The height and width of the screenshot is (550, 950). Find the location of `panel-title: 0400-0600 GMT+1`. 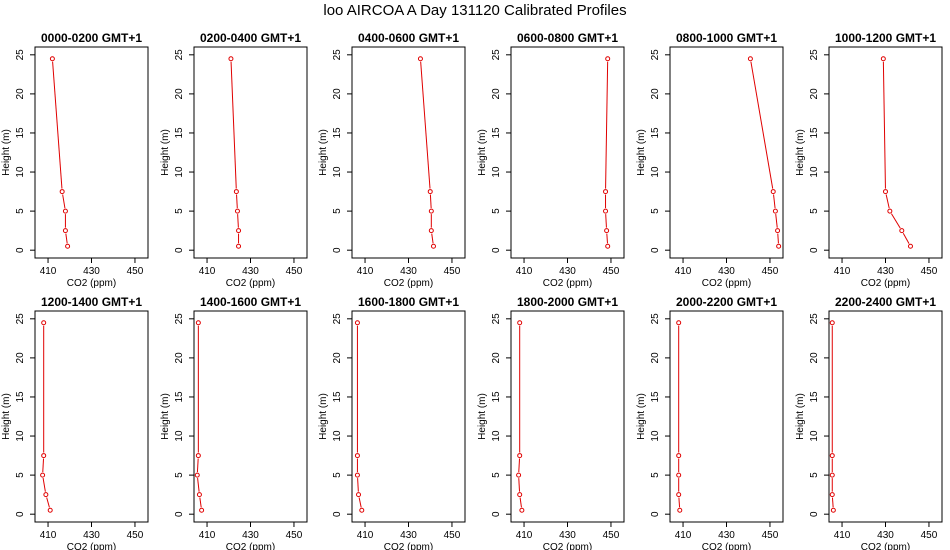

panel-title: 0400-0600 GMT+1 is located at coordinates (408, 38).